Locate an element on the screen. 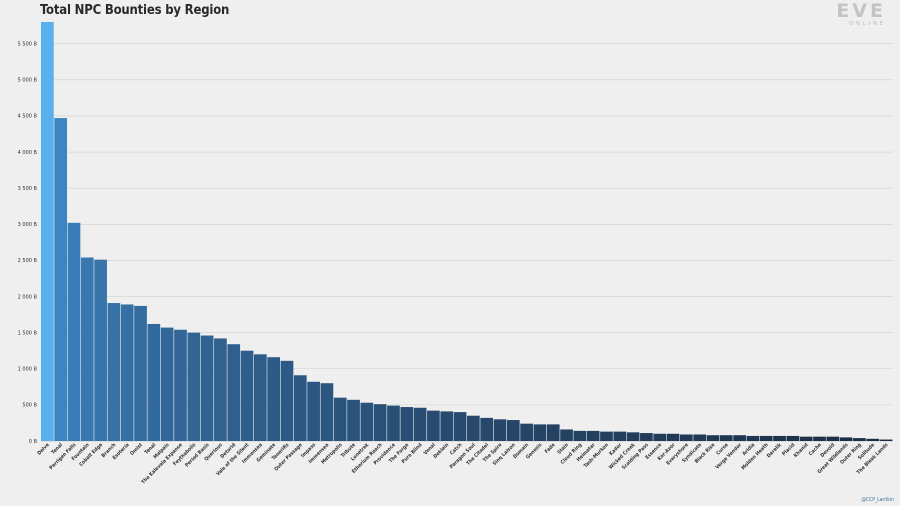 The image size is (900, 506). y-tick-label: 500 B is located at coordinates (29, 406).